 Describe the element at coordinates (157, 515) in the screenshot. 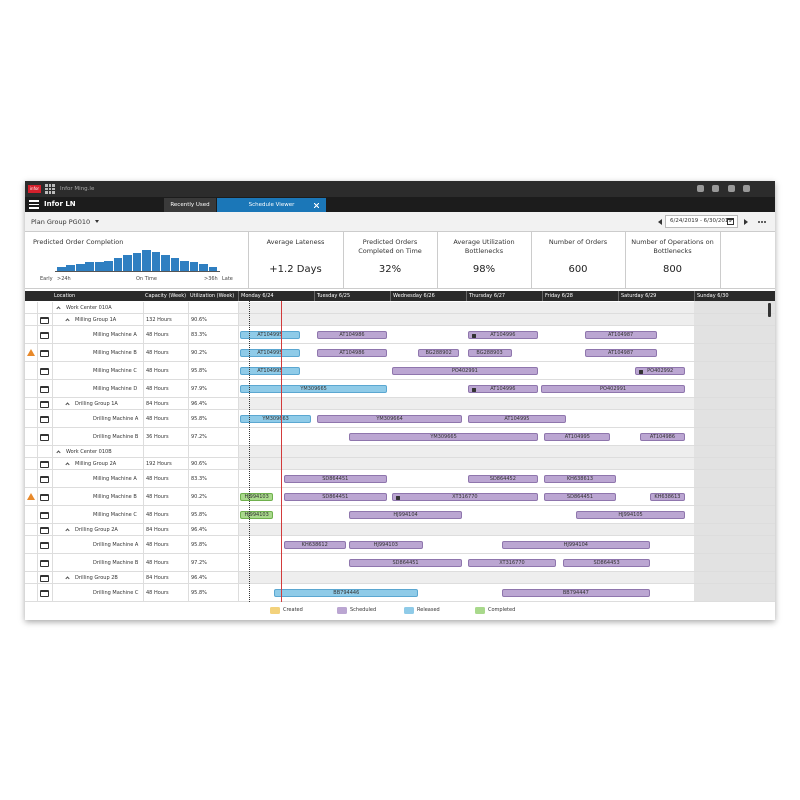

I see `capacity: 48 Hours` at that location.